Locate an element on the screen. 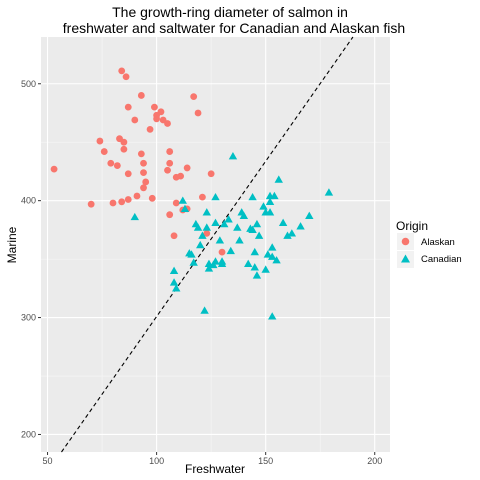  legend-key-alaskan is located at coordinates (405, 241).